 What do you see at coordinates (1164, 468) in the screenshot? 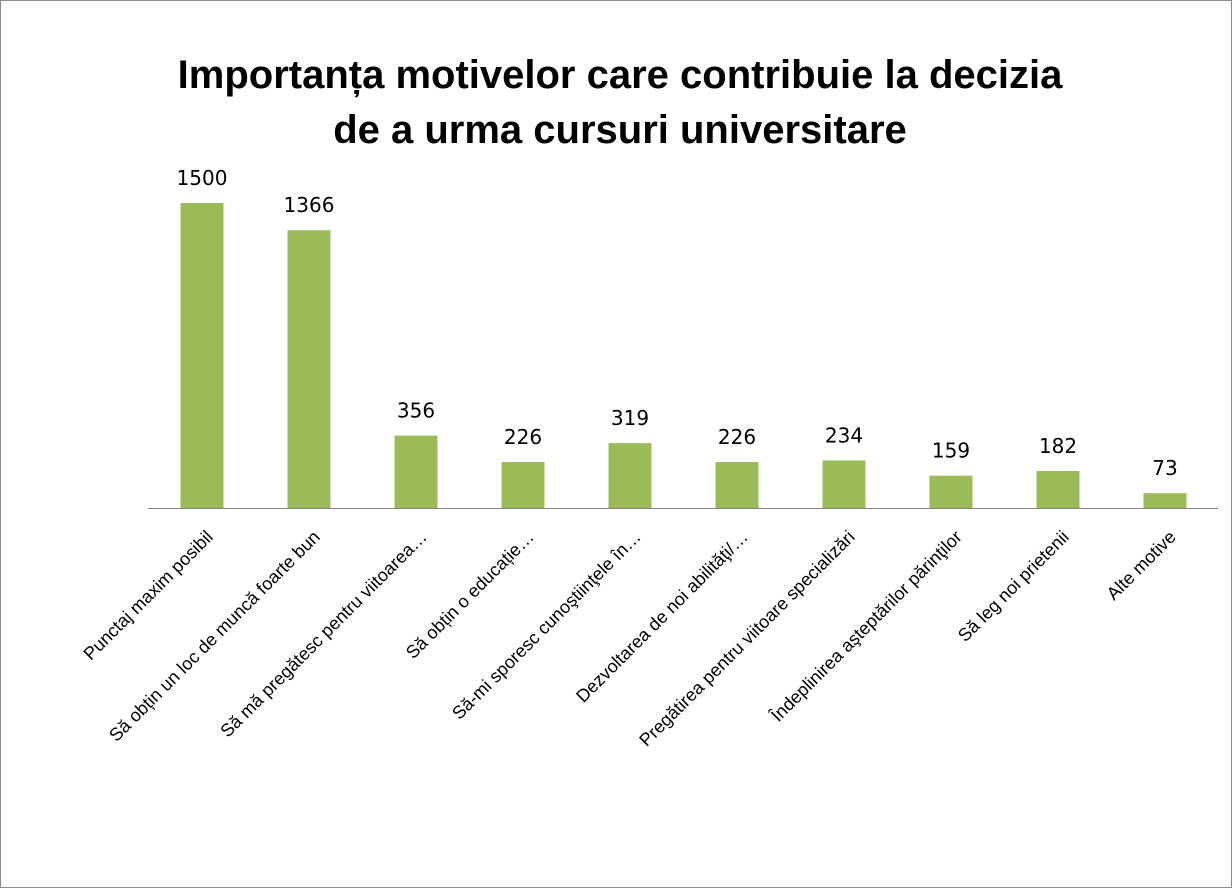
I see `data-label: 73` at bounding box center [1164, 468].